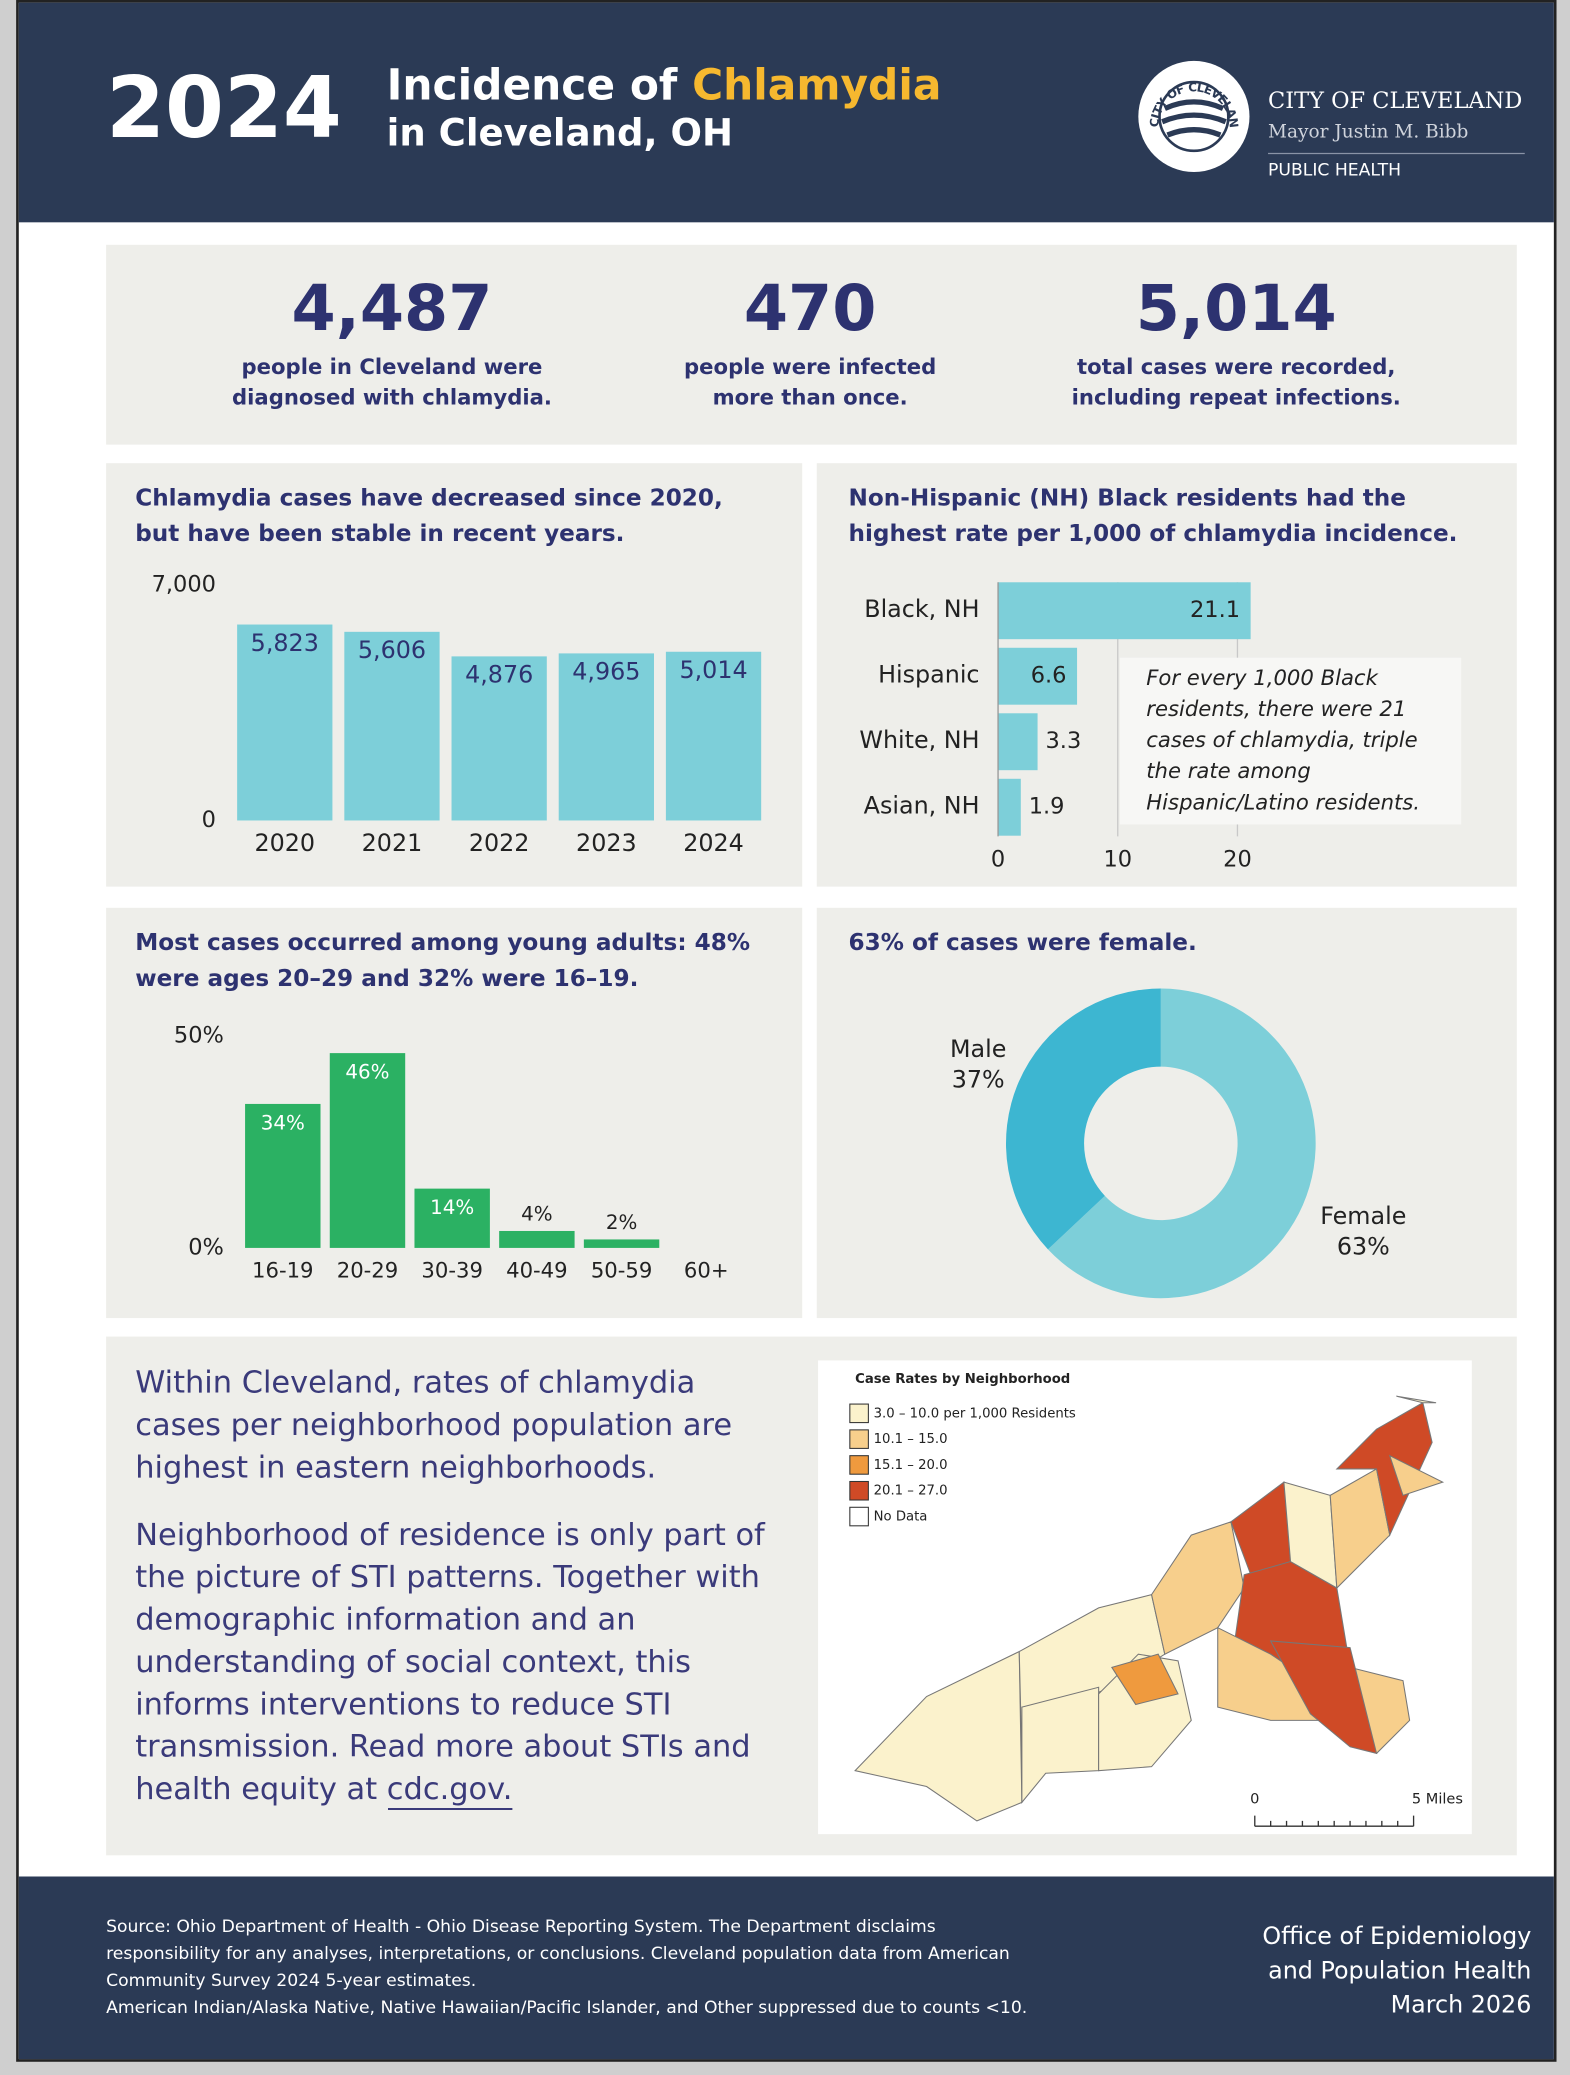  Describe the element at coordinates (385, 1620) in the screenshot. I see `paragraph: demographic information and an` at that location.